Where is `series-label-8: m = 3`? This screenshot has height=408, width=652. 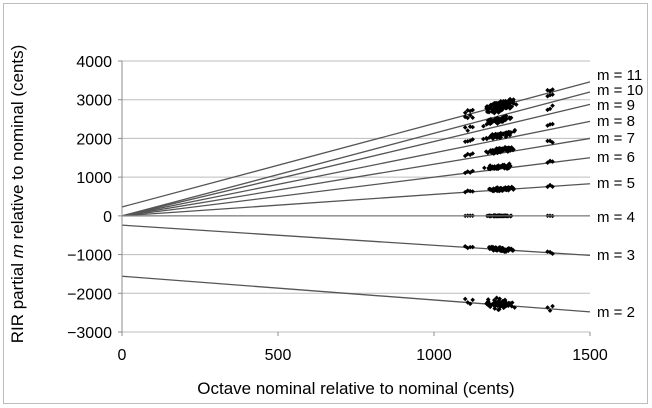
series-label-8: m = 3 is located at coordinates (616, 255).